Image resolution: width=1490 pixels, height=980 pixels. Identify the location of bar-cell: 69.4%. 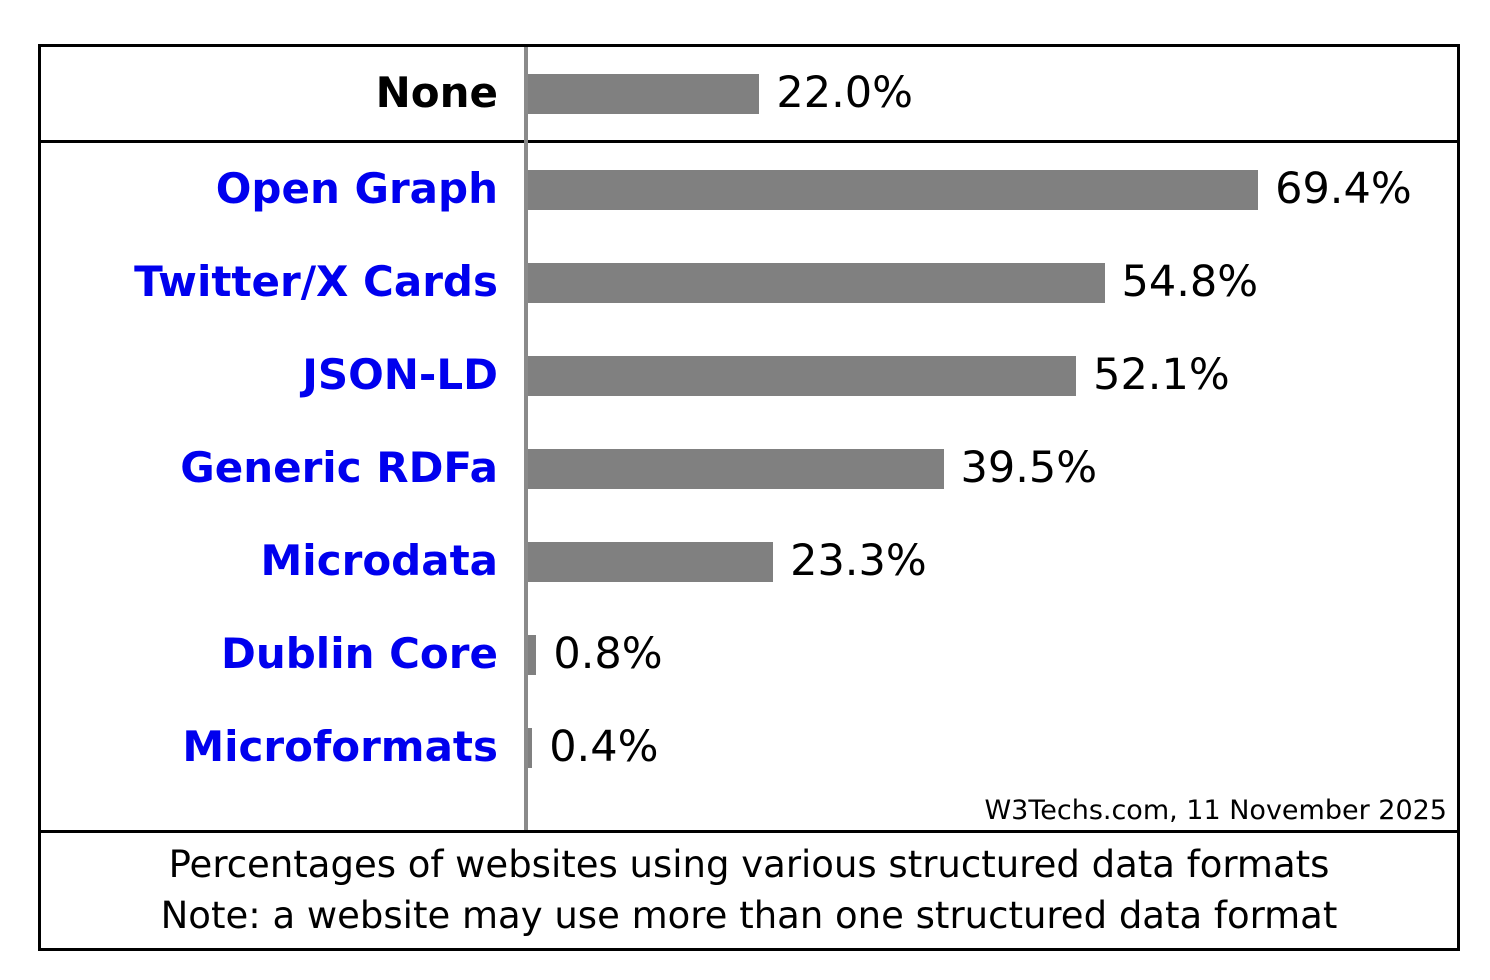
(992, 189).